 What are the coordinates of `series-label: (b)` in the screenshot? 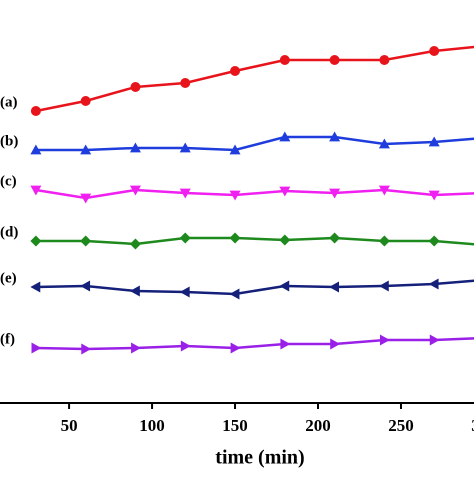 It's located at (9, 141).